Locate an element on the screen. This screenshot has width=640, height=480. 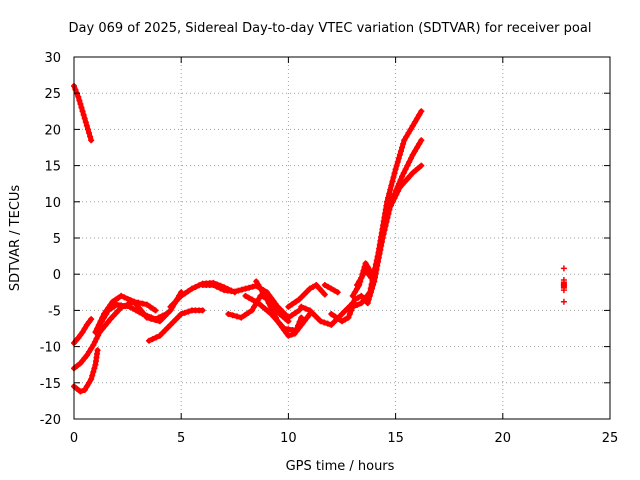
x-axis-label: GPS time / hours is located at coordinates (340, 466).